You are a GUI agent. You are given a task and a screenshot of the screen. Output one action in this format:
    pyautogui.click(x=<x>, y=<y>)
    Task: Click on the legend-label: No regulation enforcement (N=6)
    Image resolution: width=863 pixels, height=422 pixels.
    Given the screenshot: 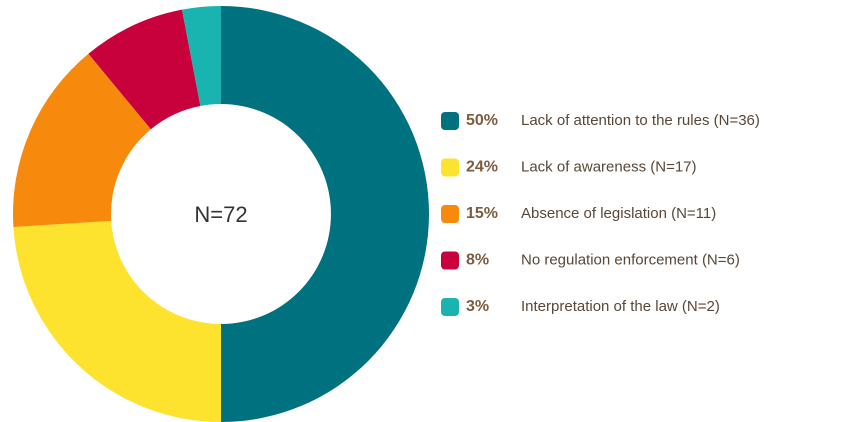 What is the action you would take?
    pyautogui.click(x=630, y=259)
    